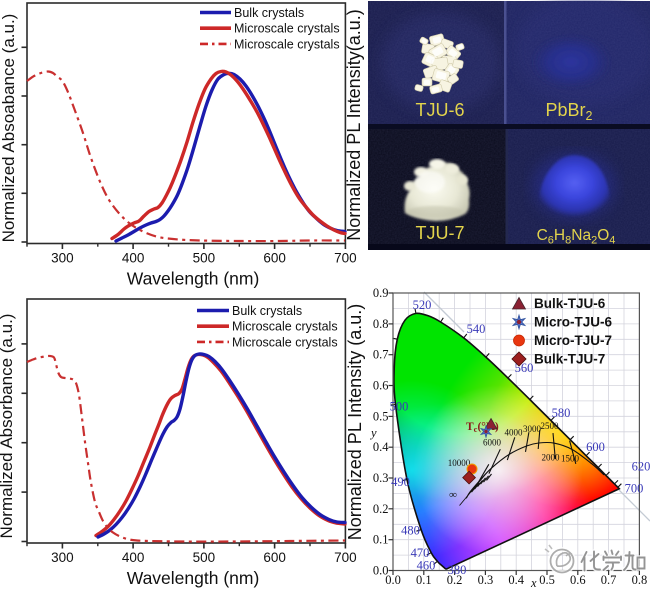 Image resolution: width=650 pixels, height=590 pixels. I want to click on svg-text: 3000, so click(532, 429).